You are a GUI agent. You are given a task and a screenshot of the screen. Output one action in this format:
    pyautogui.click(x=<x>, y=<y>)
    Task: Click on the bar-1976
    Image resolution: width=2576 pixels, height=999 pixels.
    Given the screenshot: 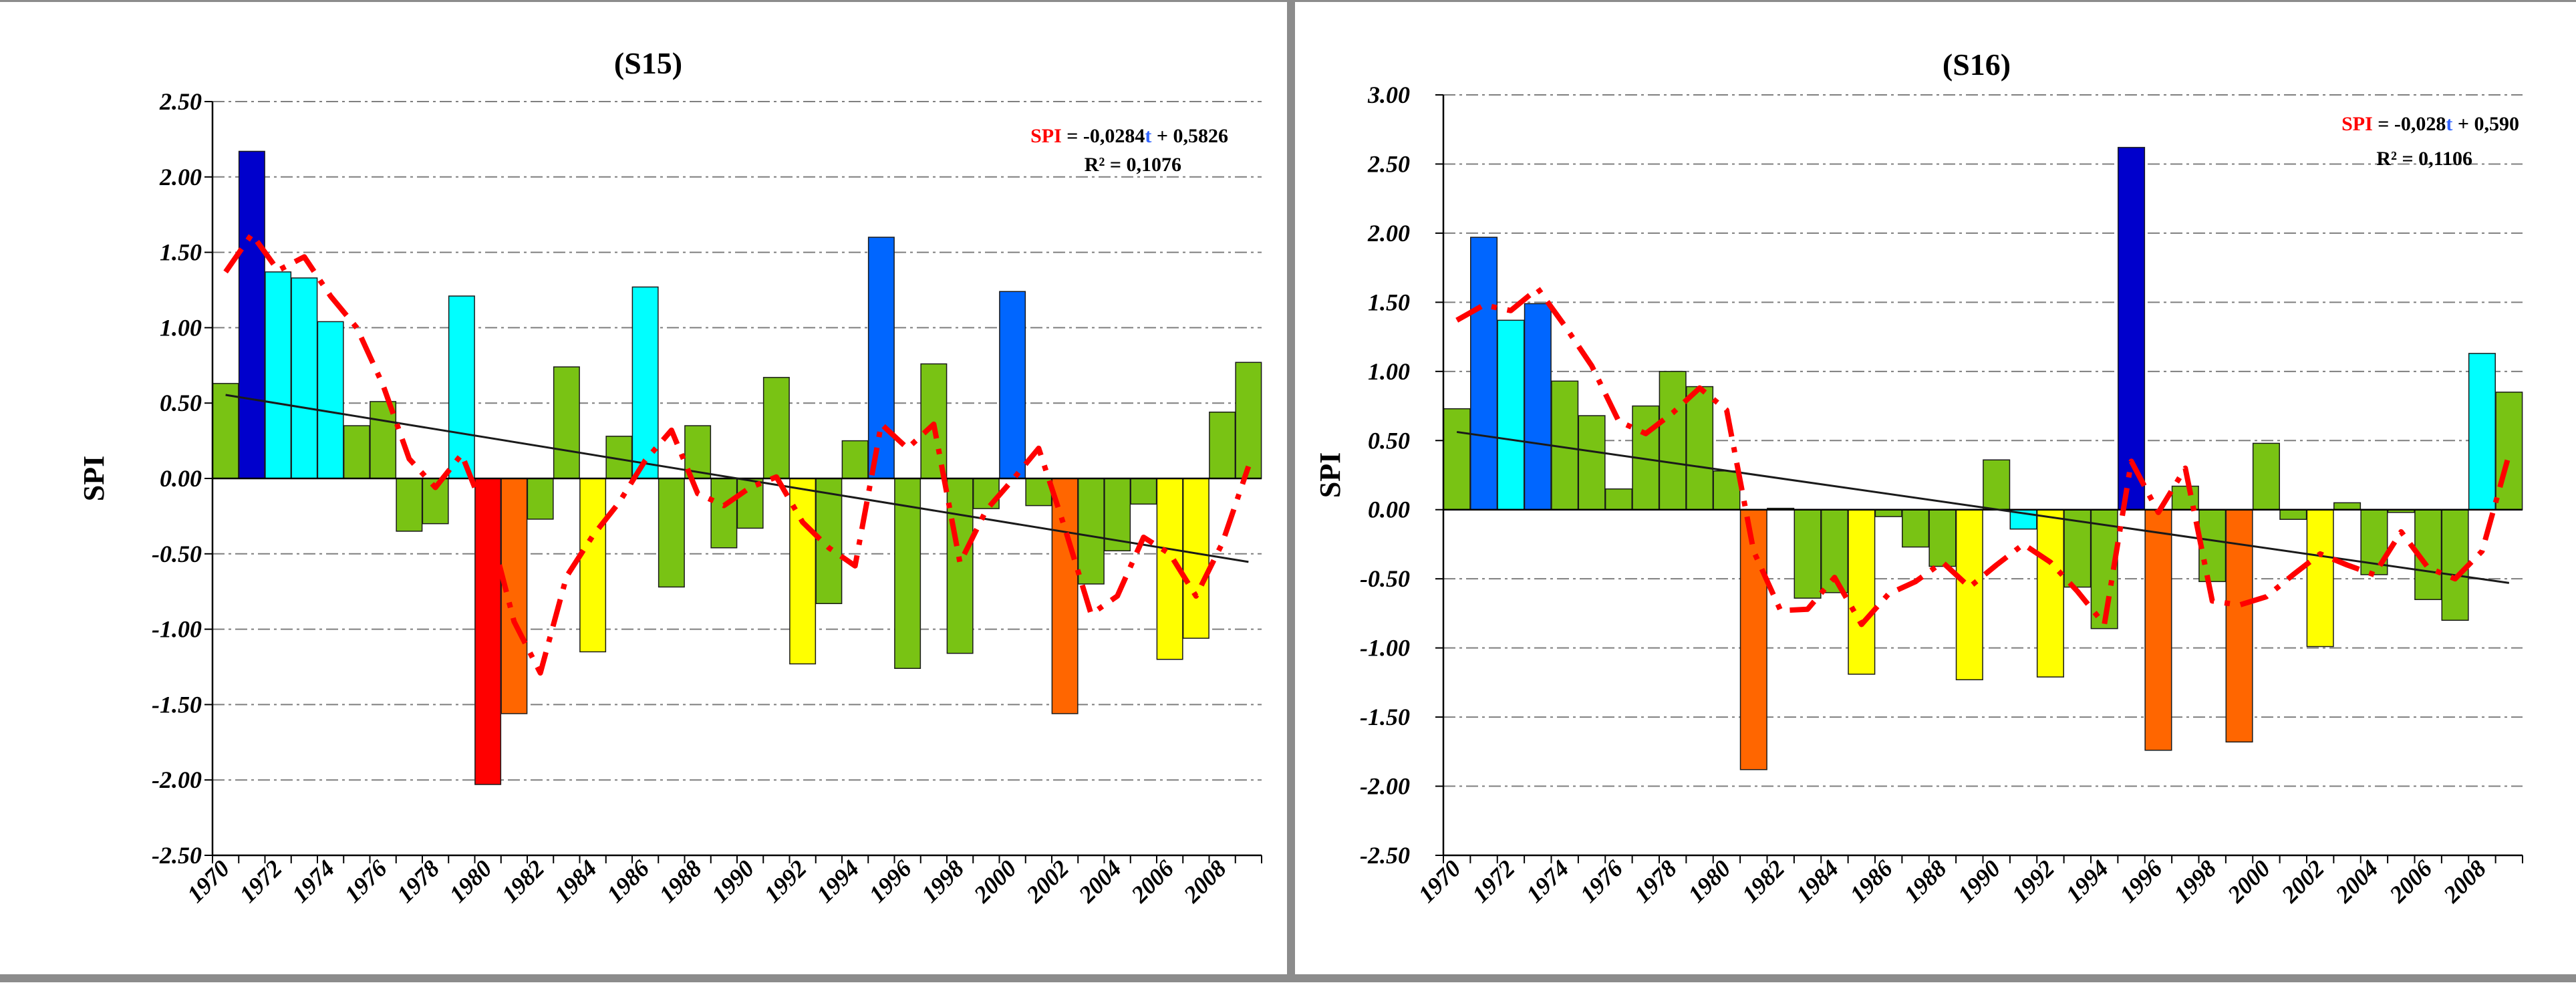 What is the action you would take?
    pyautogui.click(x=1618, y=499)
    